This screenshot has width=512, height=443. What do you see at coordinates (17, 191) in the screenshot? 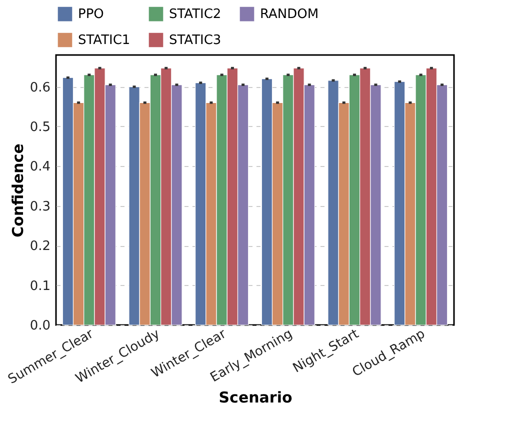
I see `y-axis-title: Confidence` at bounding box center [17, 191].